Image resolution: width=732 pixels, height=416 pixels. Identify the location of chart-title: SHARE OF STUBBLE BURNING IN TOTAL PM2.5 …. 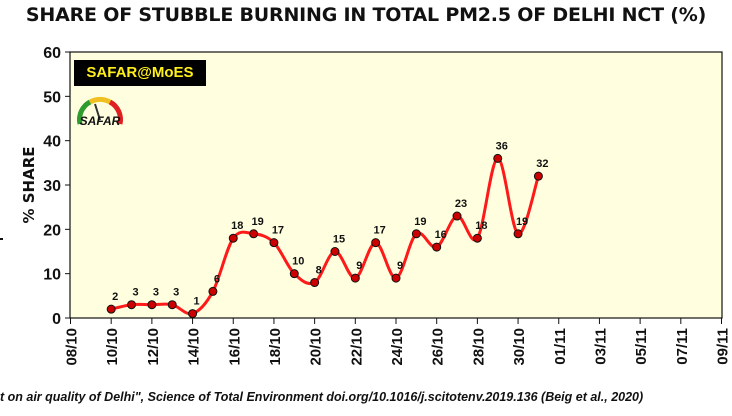
(366, 15).